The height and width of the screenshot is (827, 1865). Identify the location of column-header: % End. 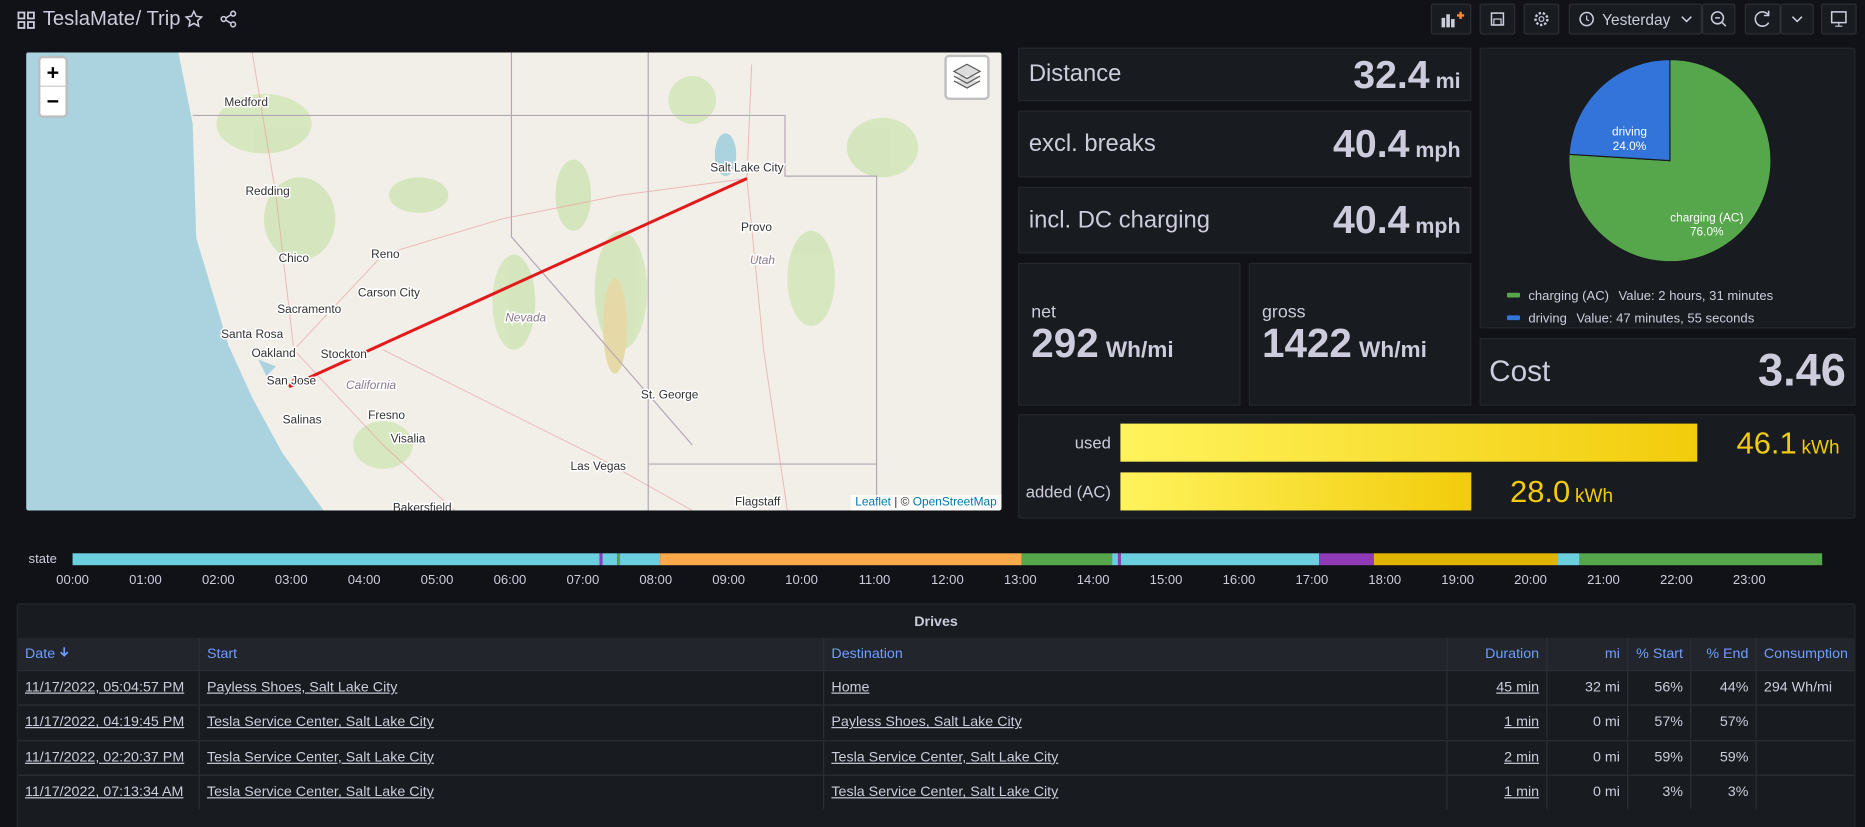
(1722, 653).